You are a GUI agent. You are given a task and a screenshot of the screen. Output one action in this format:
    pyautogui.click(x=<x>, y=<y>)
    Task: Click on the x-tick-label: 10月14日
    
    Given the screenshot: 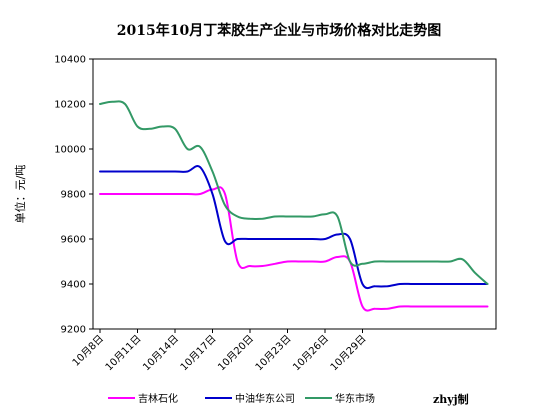 What is the action you would take?
    pyautogui.click(x=160, y=353)
    